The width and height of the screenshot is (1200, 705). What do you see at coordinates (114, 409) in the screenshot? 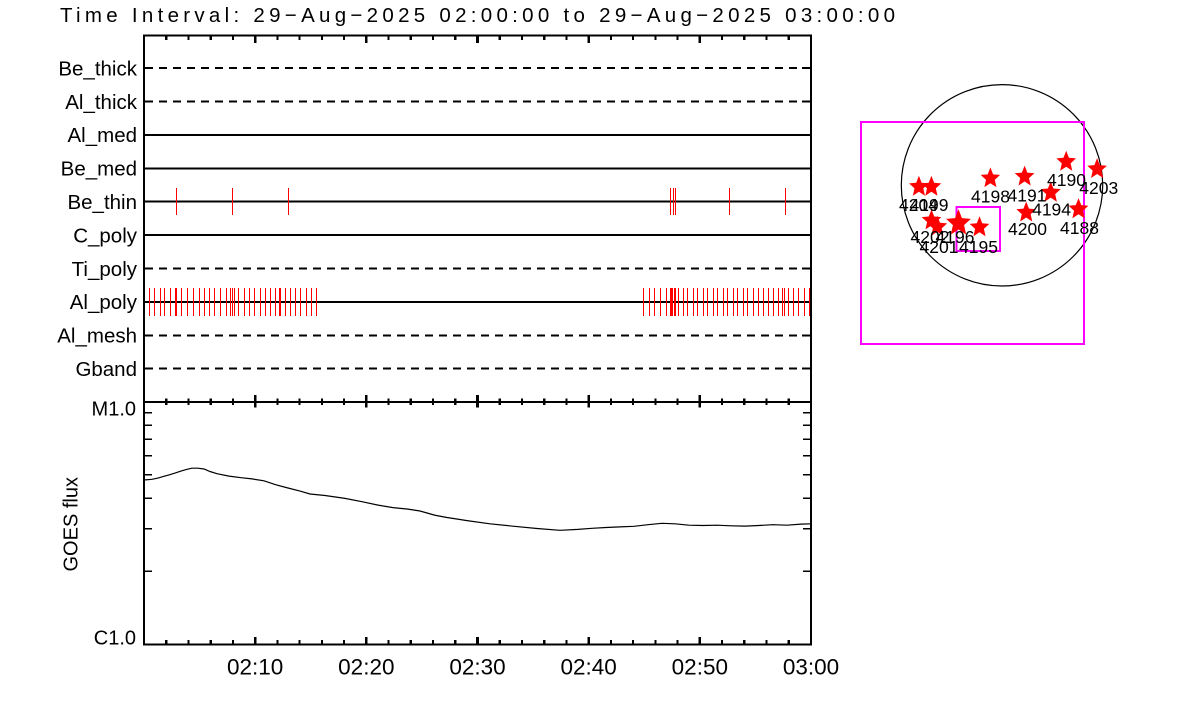
I see `svg-text: M1.0` at bounding box center [114, 409].